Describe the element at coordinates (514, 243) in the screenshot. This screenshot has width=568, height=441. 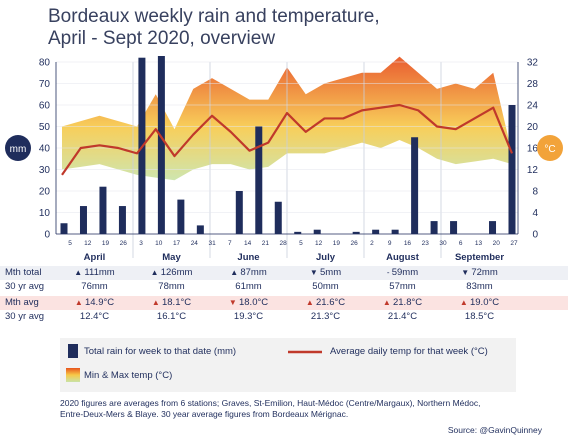
I see `day-tick-label: 27` at that location.